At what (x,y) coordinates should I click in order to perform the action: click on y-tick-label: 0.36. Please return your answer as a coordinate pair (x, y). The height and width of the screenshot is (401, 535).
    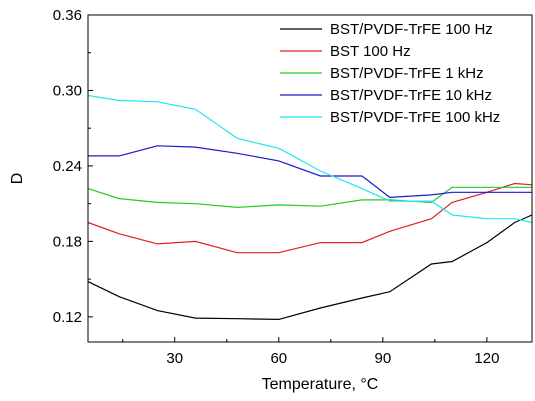
    Looking at the image, I should click on (67, 15).